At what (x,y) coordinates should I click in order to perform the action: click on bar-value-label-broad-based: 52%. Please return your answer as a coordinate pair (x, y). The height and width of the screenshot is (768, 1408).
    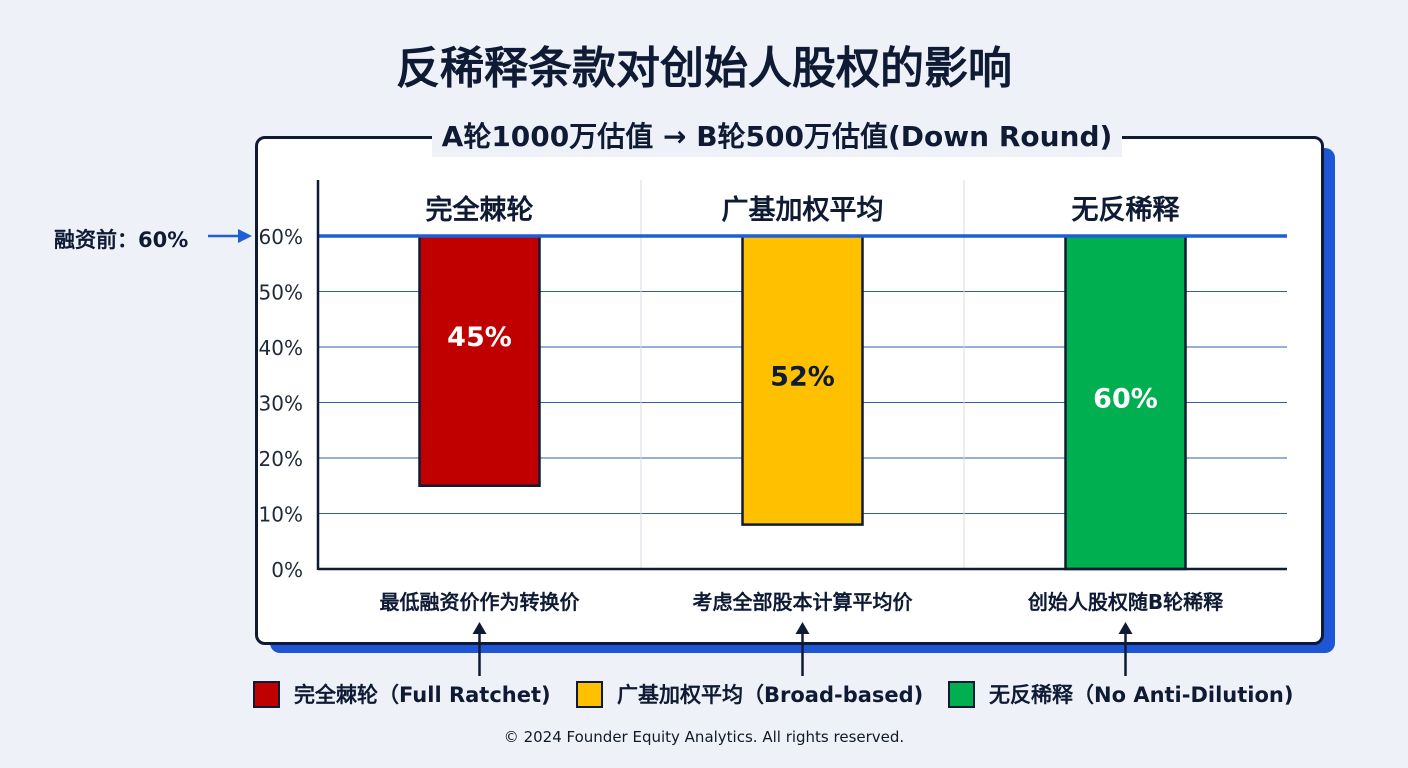
    Looking at the image, I should click on (802, 376).